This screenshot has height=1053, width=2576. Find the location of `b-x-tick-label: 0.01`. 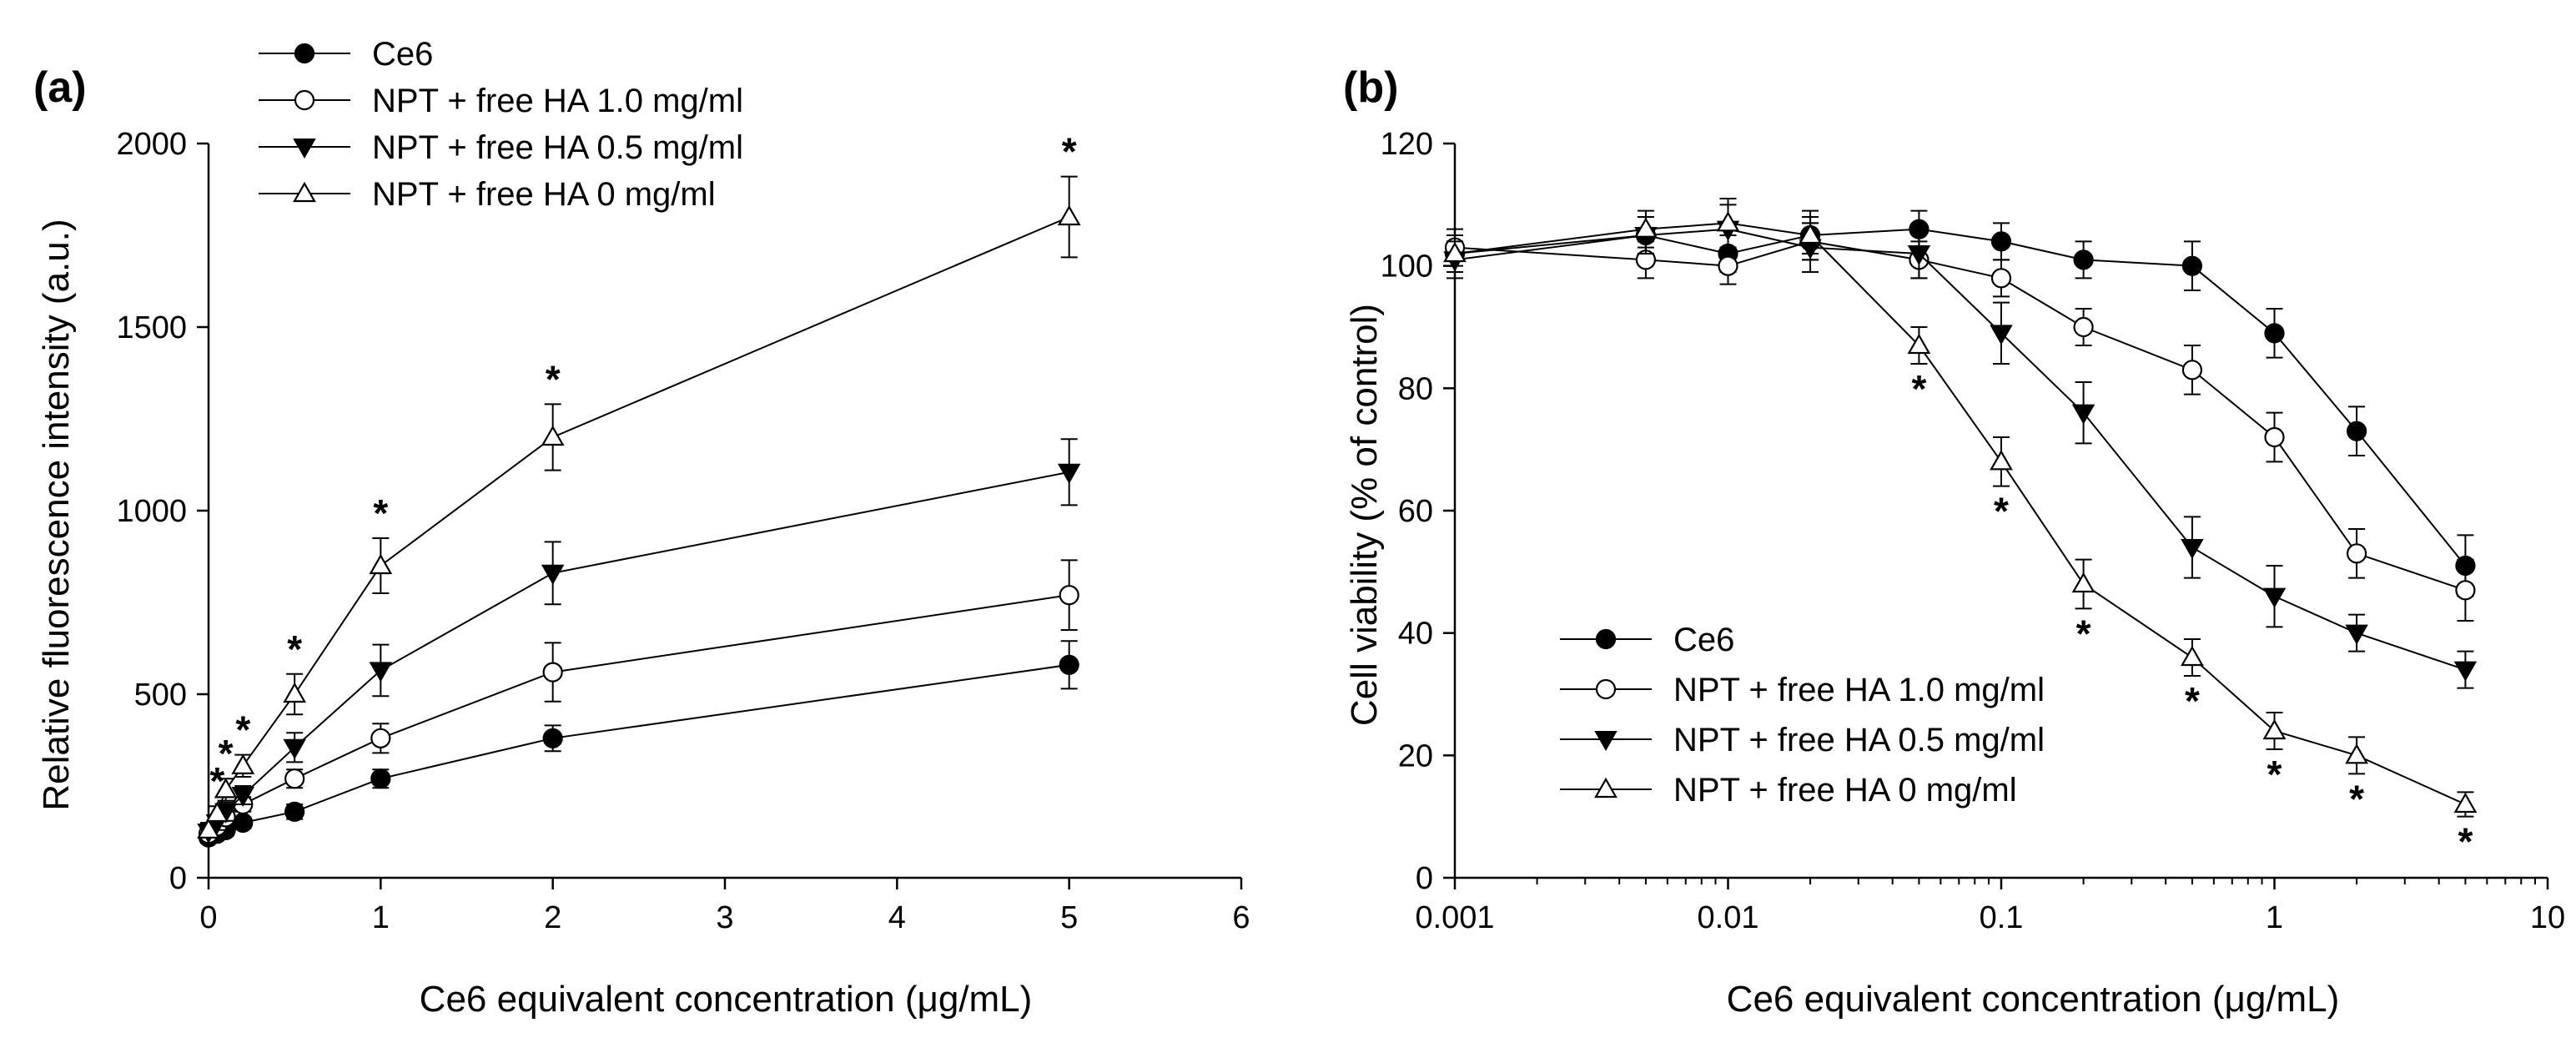

b-x-tick-label: 0.01 is located at coordinates (1728, 917).